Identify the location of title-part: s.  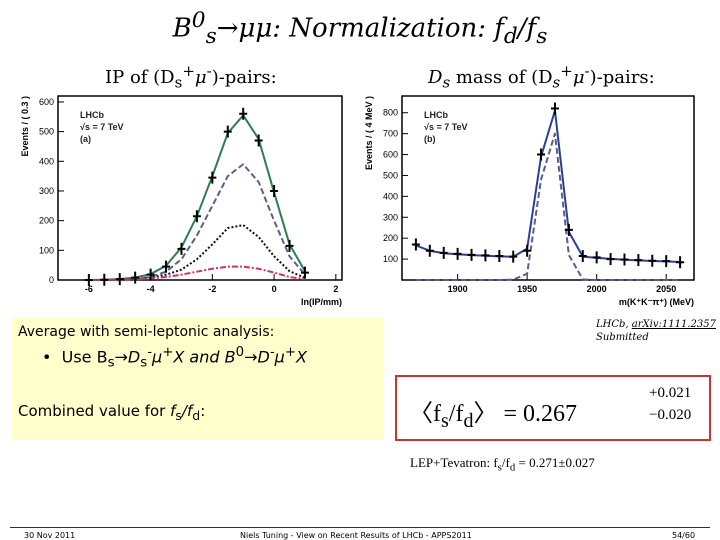
(542, 36).